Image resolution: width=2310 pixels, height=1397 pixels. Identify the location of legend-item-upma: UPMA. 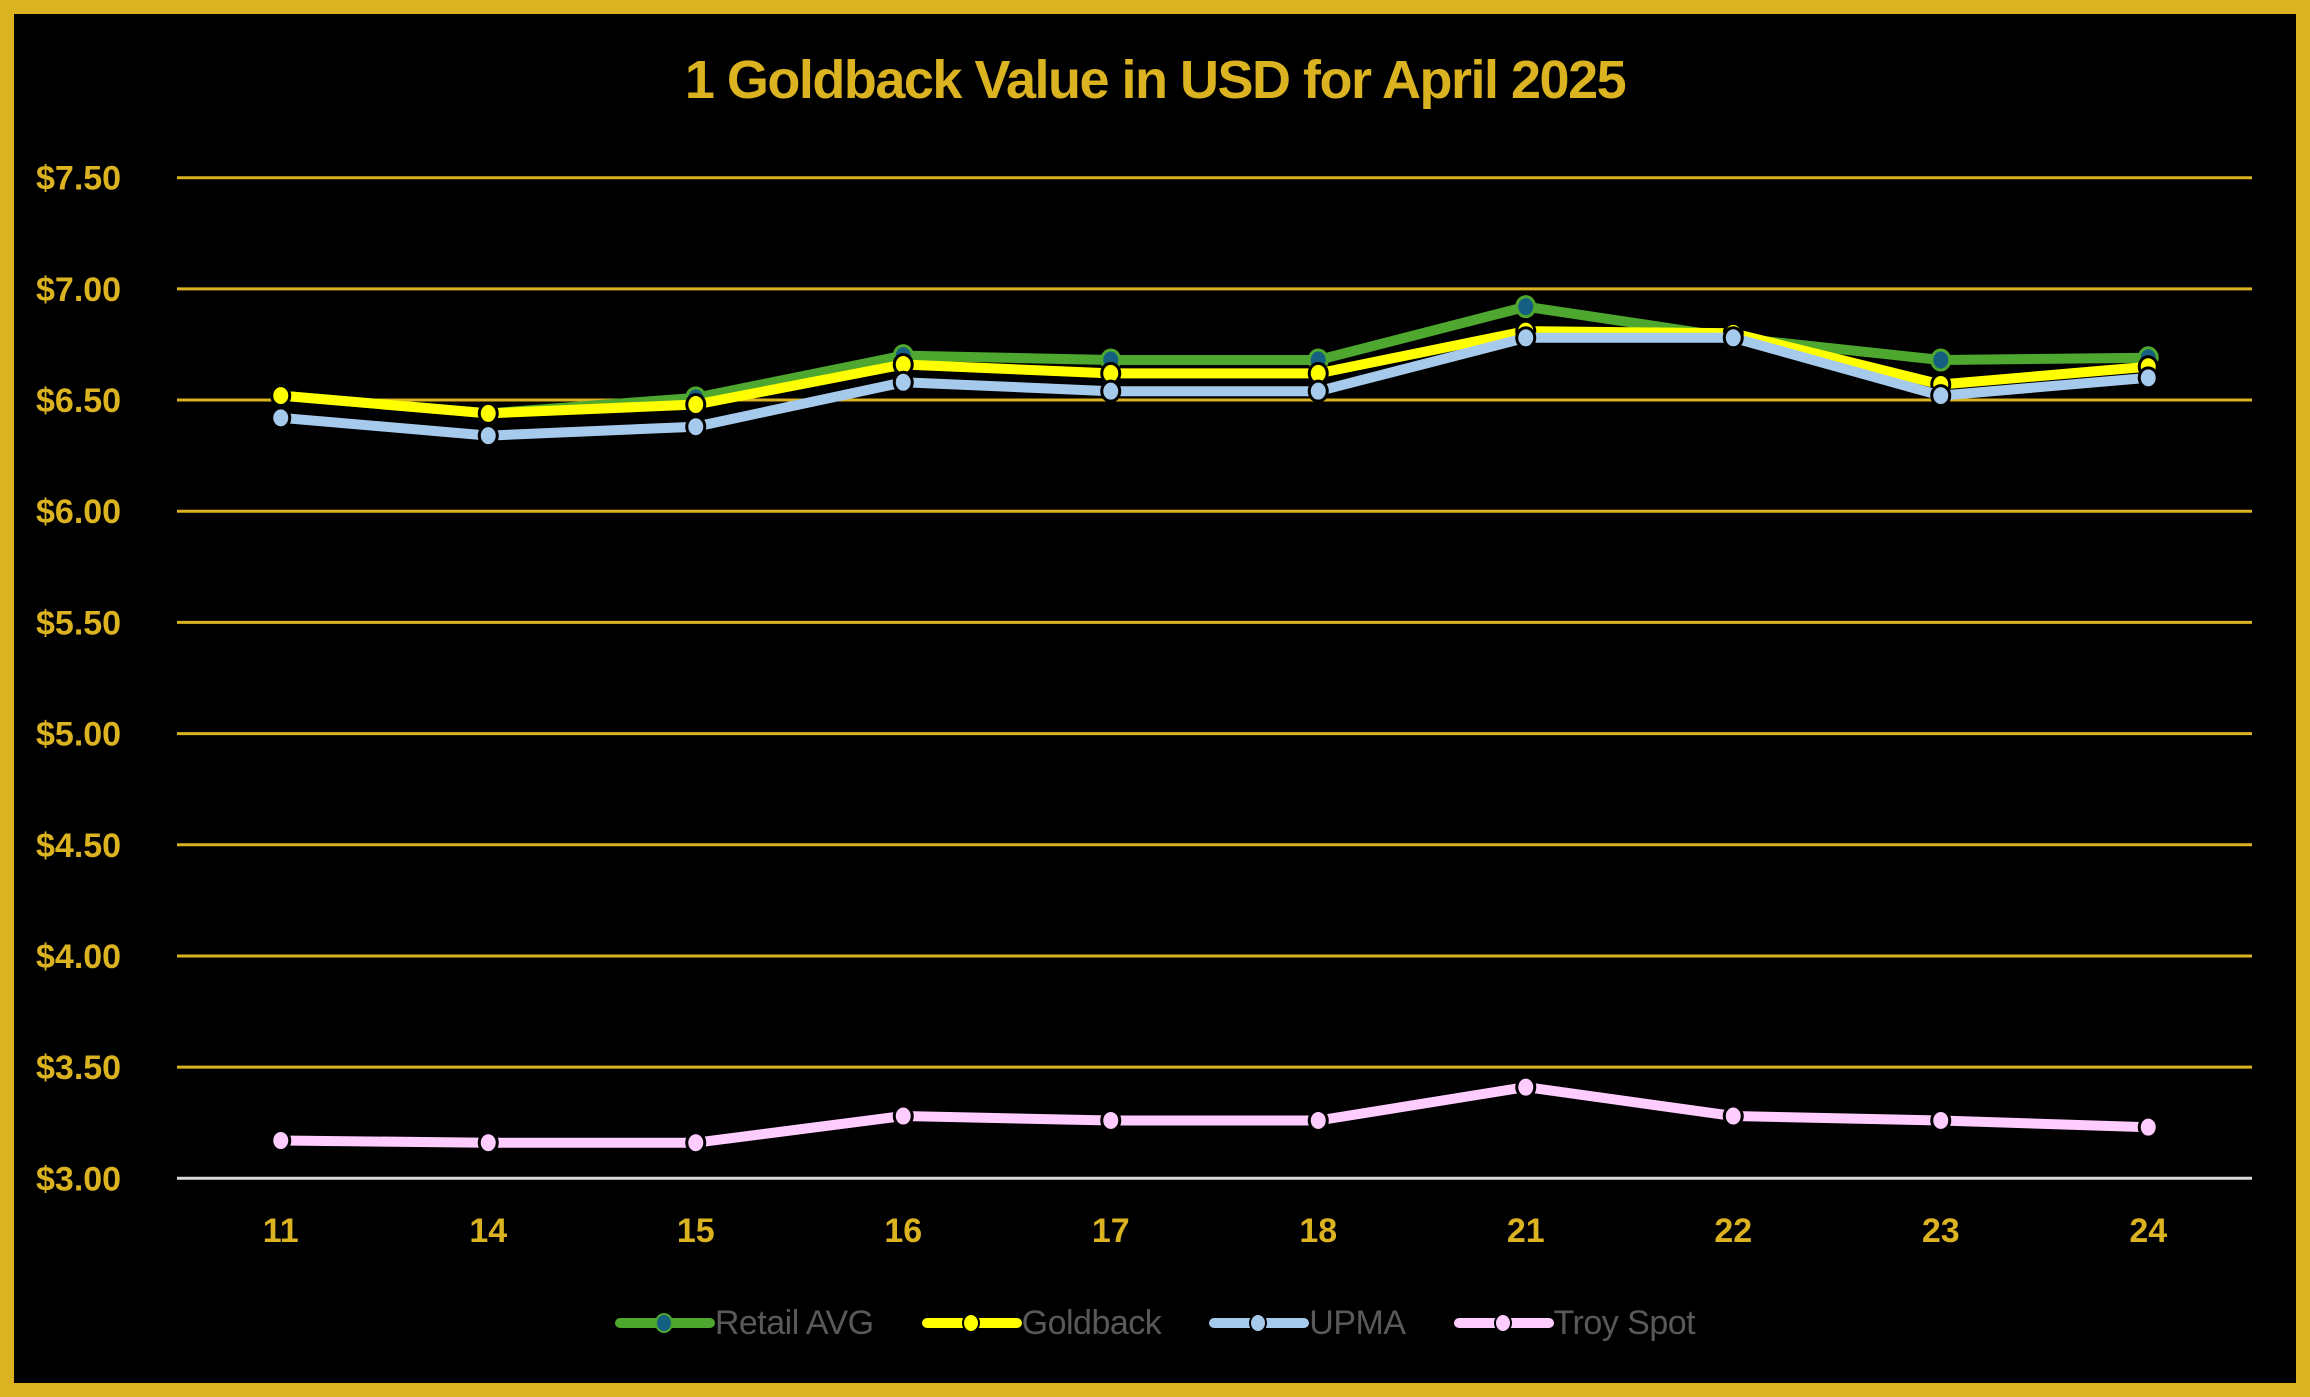
(1307, 1323).